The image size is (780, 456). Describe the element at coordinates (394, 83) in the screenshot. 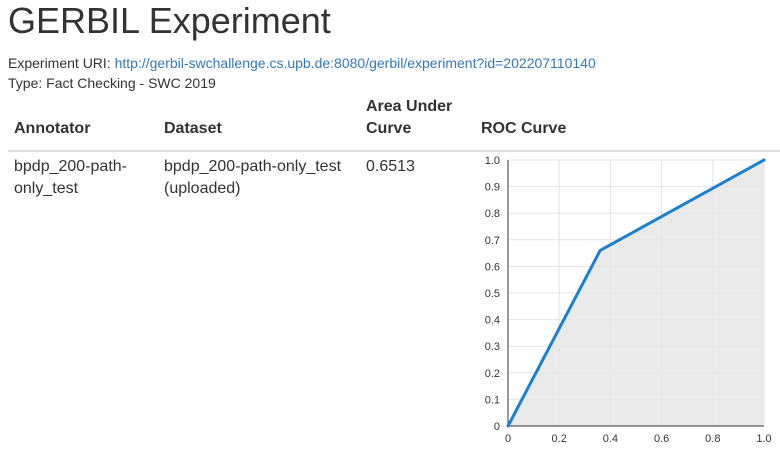

I see `experiment-type-line: Type: Fact Checking - SWC 2019` at that location.